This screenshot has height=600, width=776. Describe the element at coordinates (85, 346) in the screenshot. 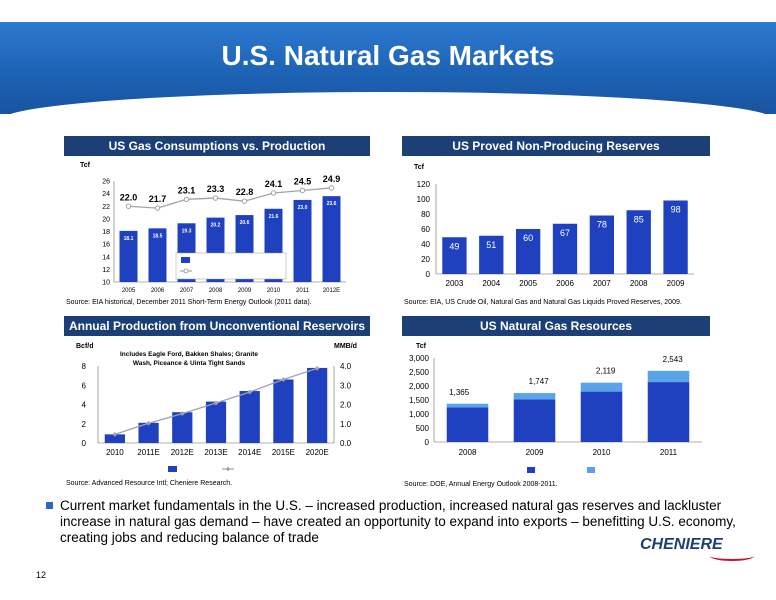

I see `chart3-left-unit: Bcf/d` at that location.